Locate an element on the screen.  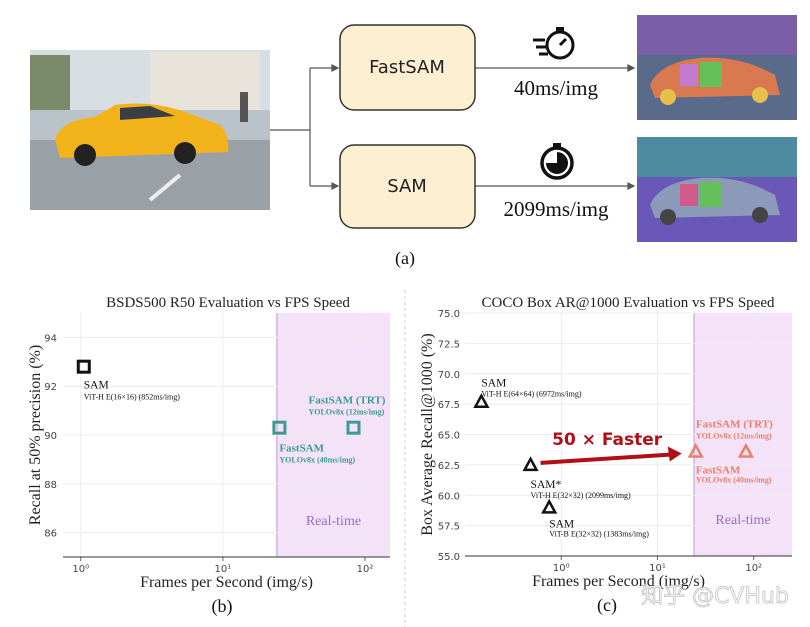
connector-arrows is located at coordinates (453, 127).